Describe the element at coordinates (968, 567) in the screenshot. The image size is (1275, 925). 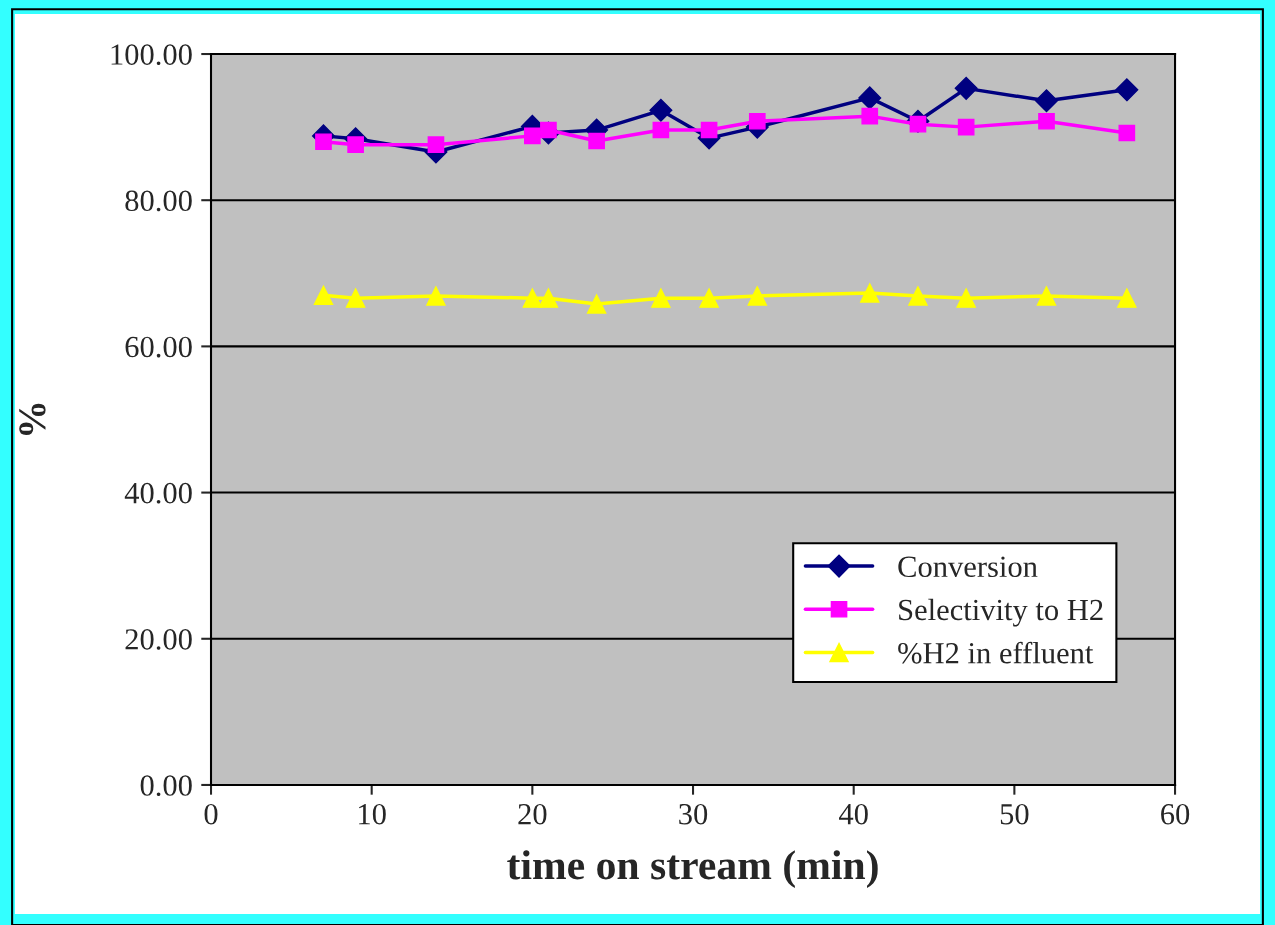
I see `legend-label: Conversion` at that location.